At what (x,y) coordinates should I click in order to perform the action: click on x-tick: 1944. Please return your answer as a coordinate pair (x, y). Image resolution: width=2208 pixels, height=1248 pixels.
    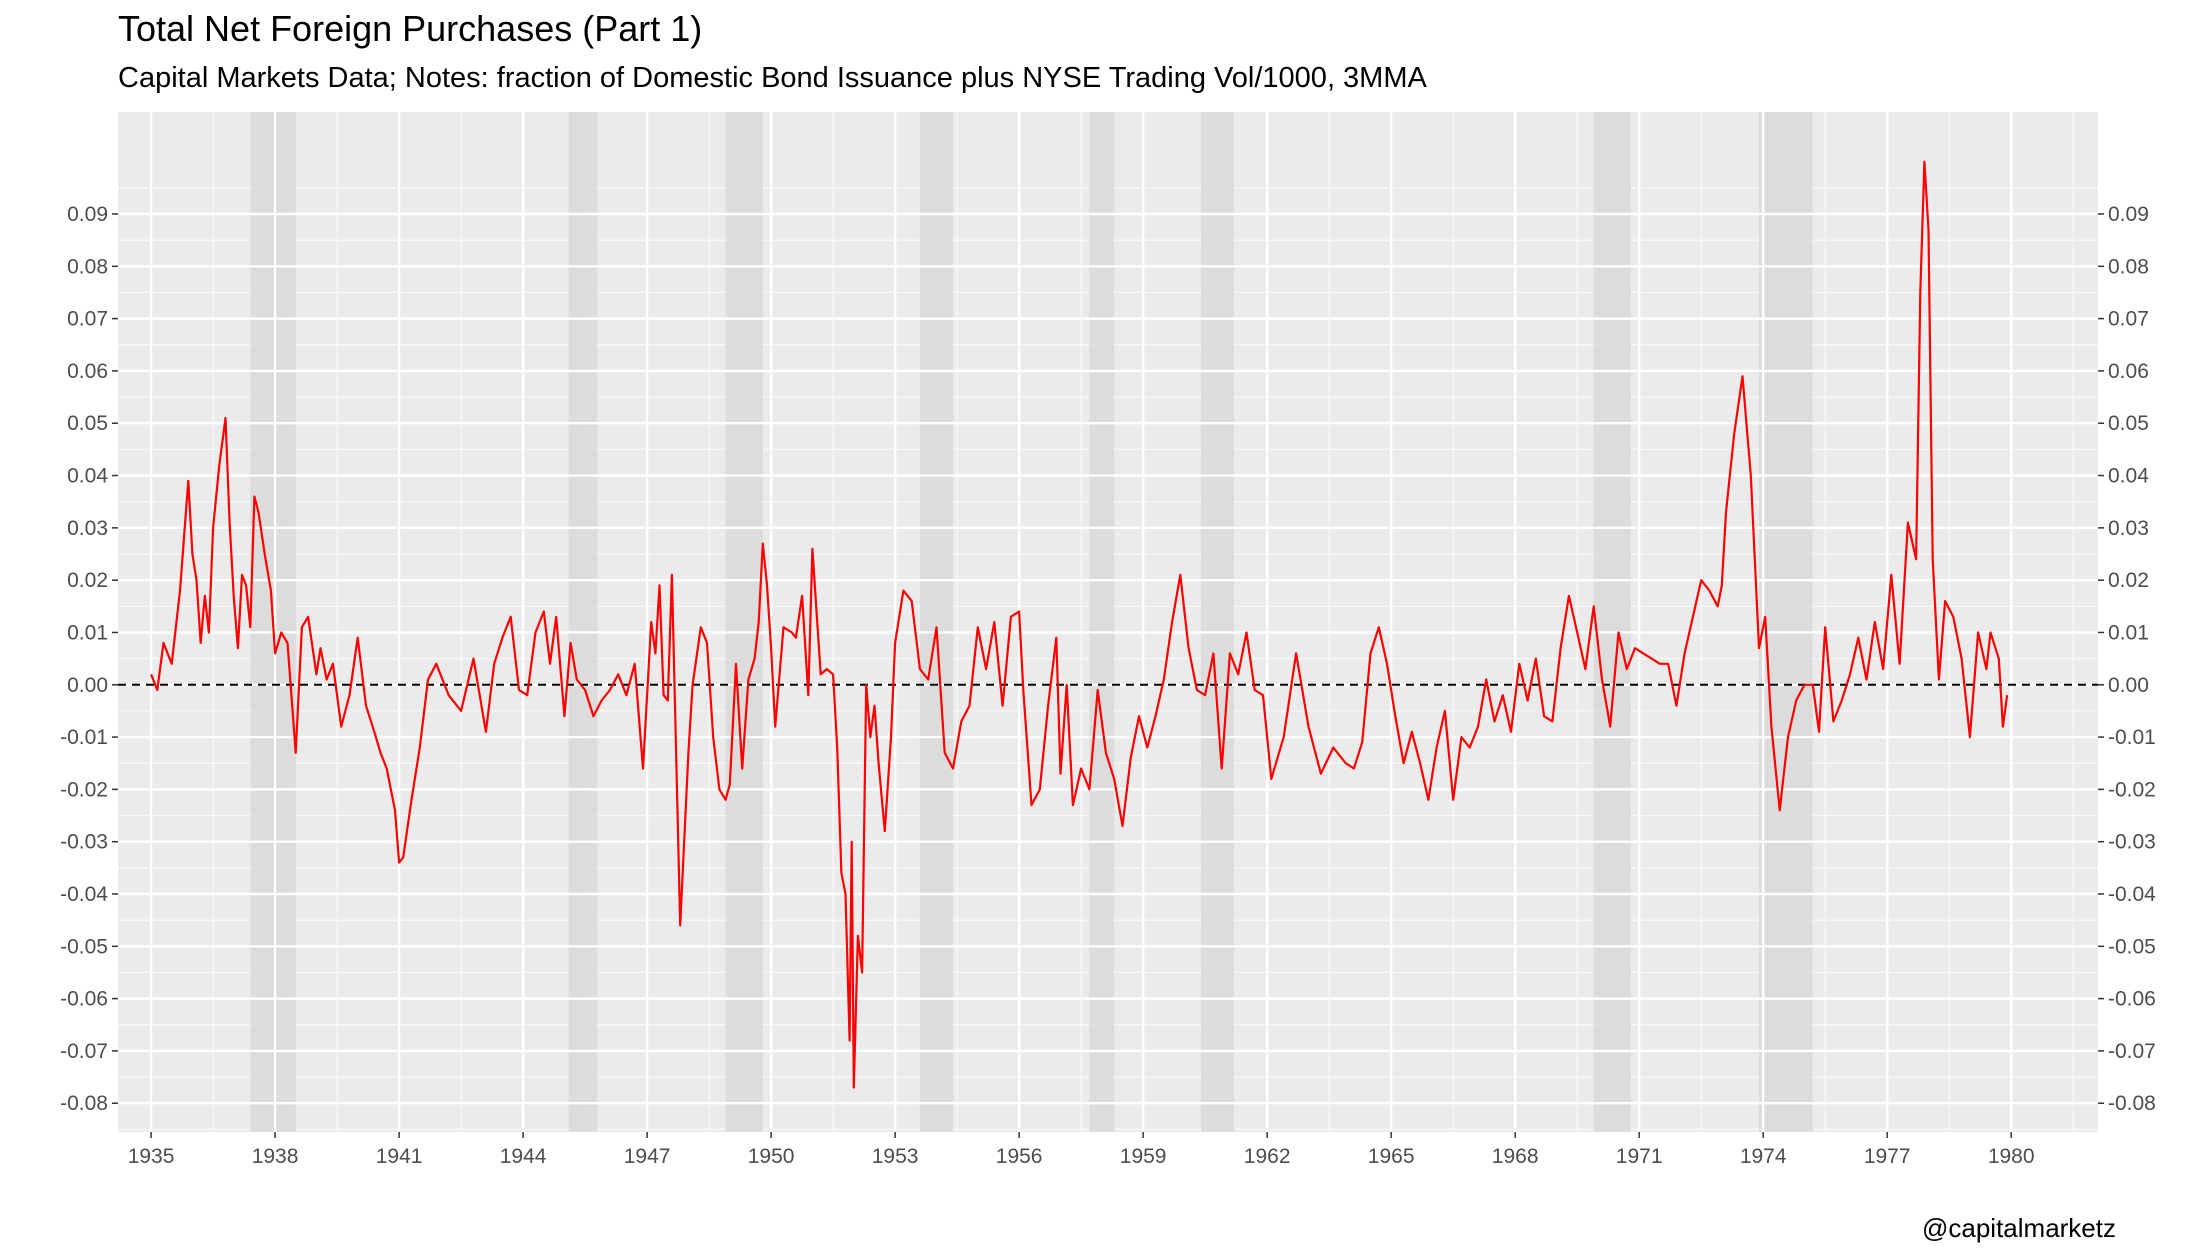
    Looking at the image, I should click on (523, 1150).